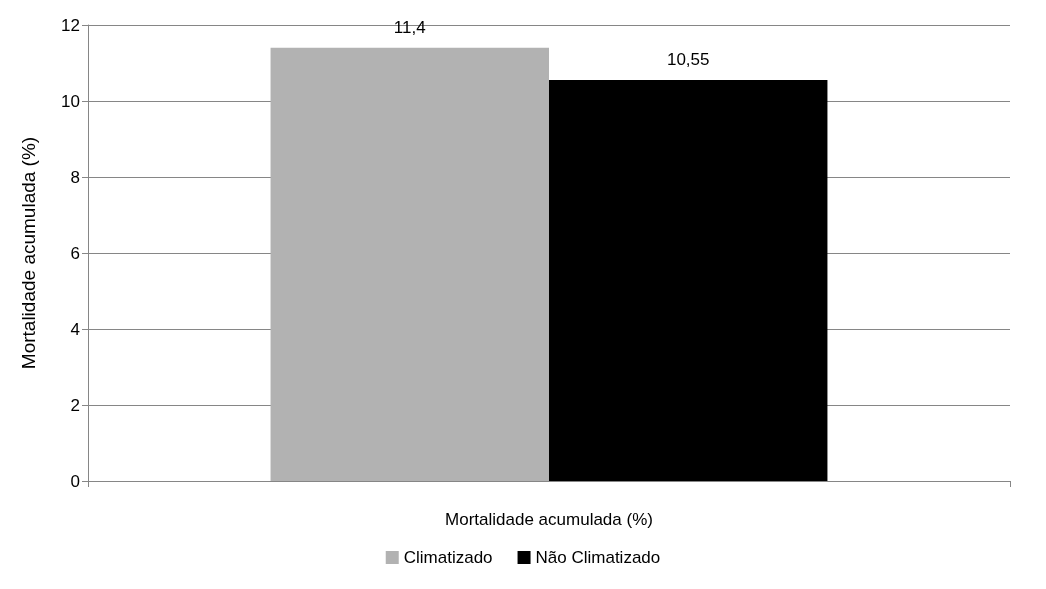 This screenshot has width=1046, height=589. What do you see at coordinates (448, 557) in the screenshot?
I see `legend-label: Climatizado` at bounding box center [448, 557].